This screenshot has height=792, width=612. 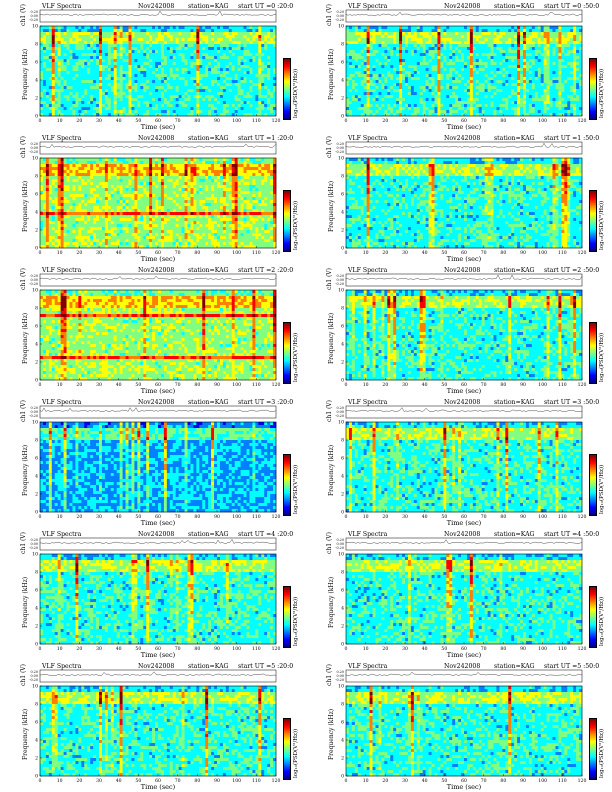 I want to click on x-tick-label: 70, so click(x=484, y=649).